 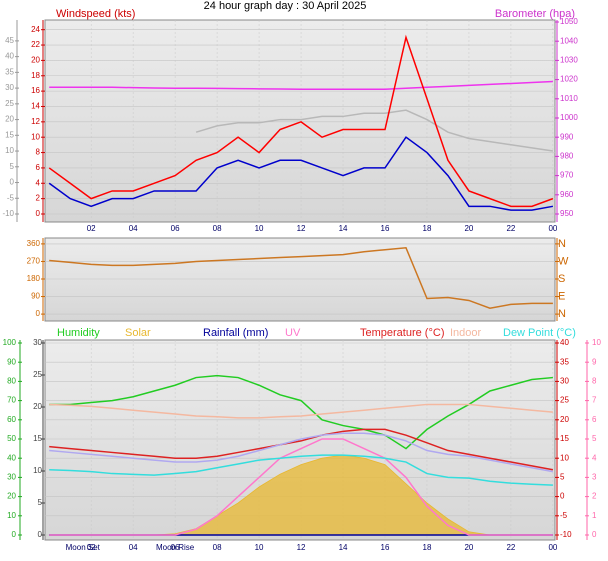 I want to click on y-tick-label: 22, so click(x=35, y=44).